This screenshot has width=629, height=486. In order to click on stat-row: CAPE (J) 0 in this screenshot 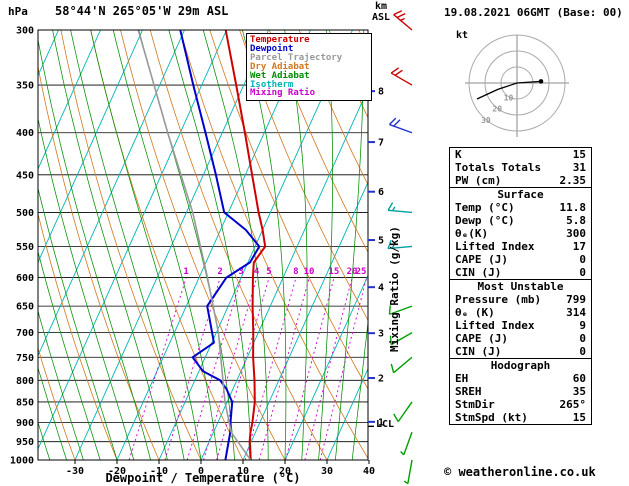, I will do `click(520, 338)`.